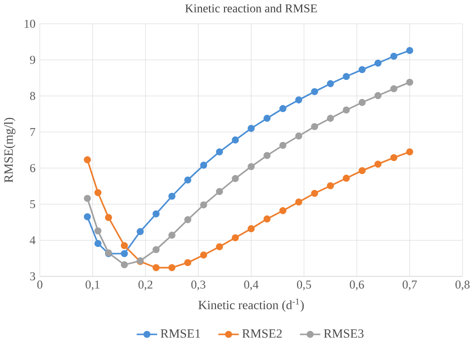 This screenshot has height=344, width=474. I want to click on x-tick-label: 0, so click(39, 284).